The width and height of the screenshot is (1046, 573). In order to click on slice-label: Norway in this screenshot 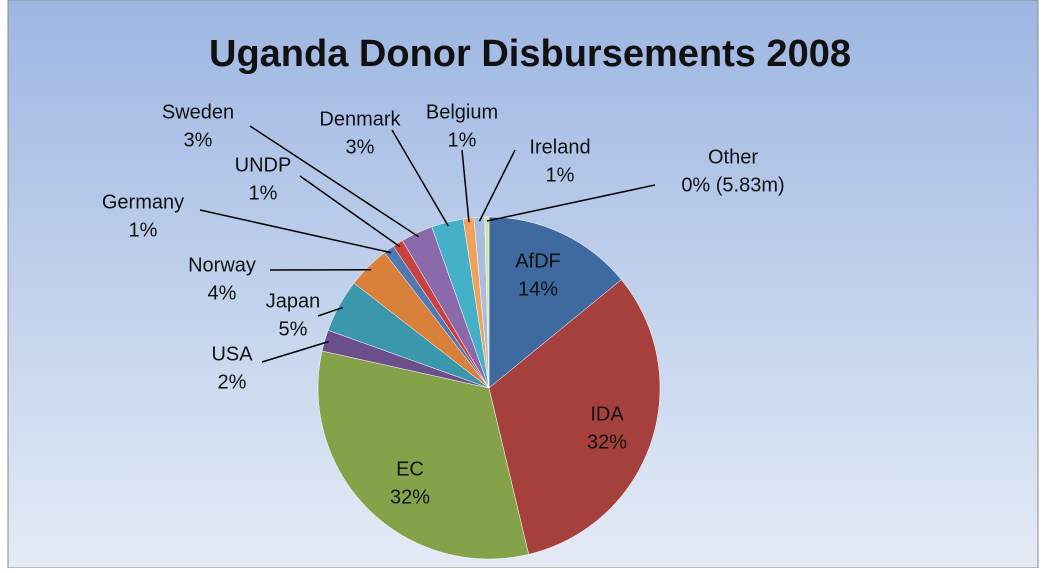, I will do `click(222, 265)`.